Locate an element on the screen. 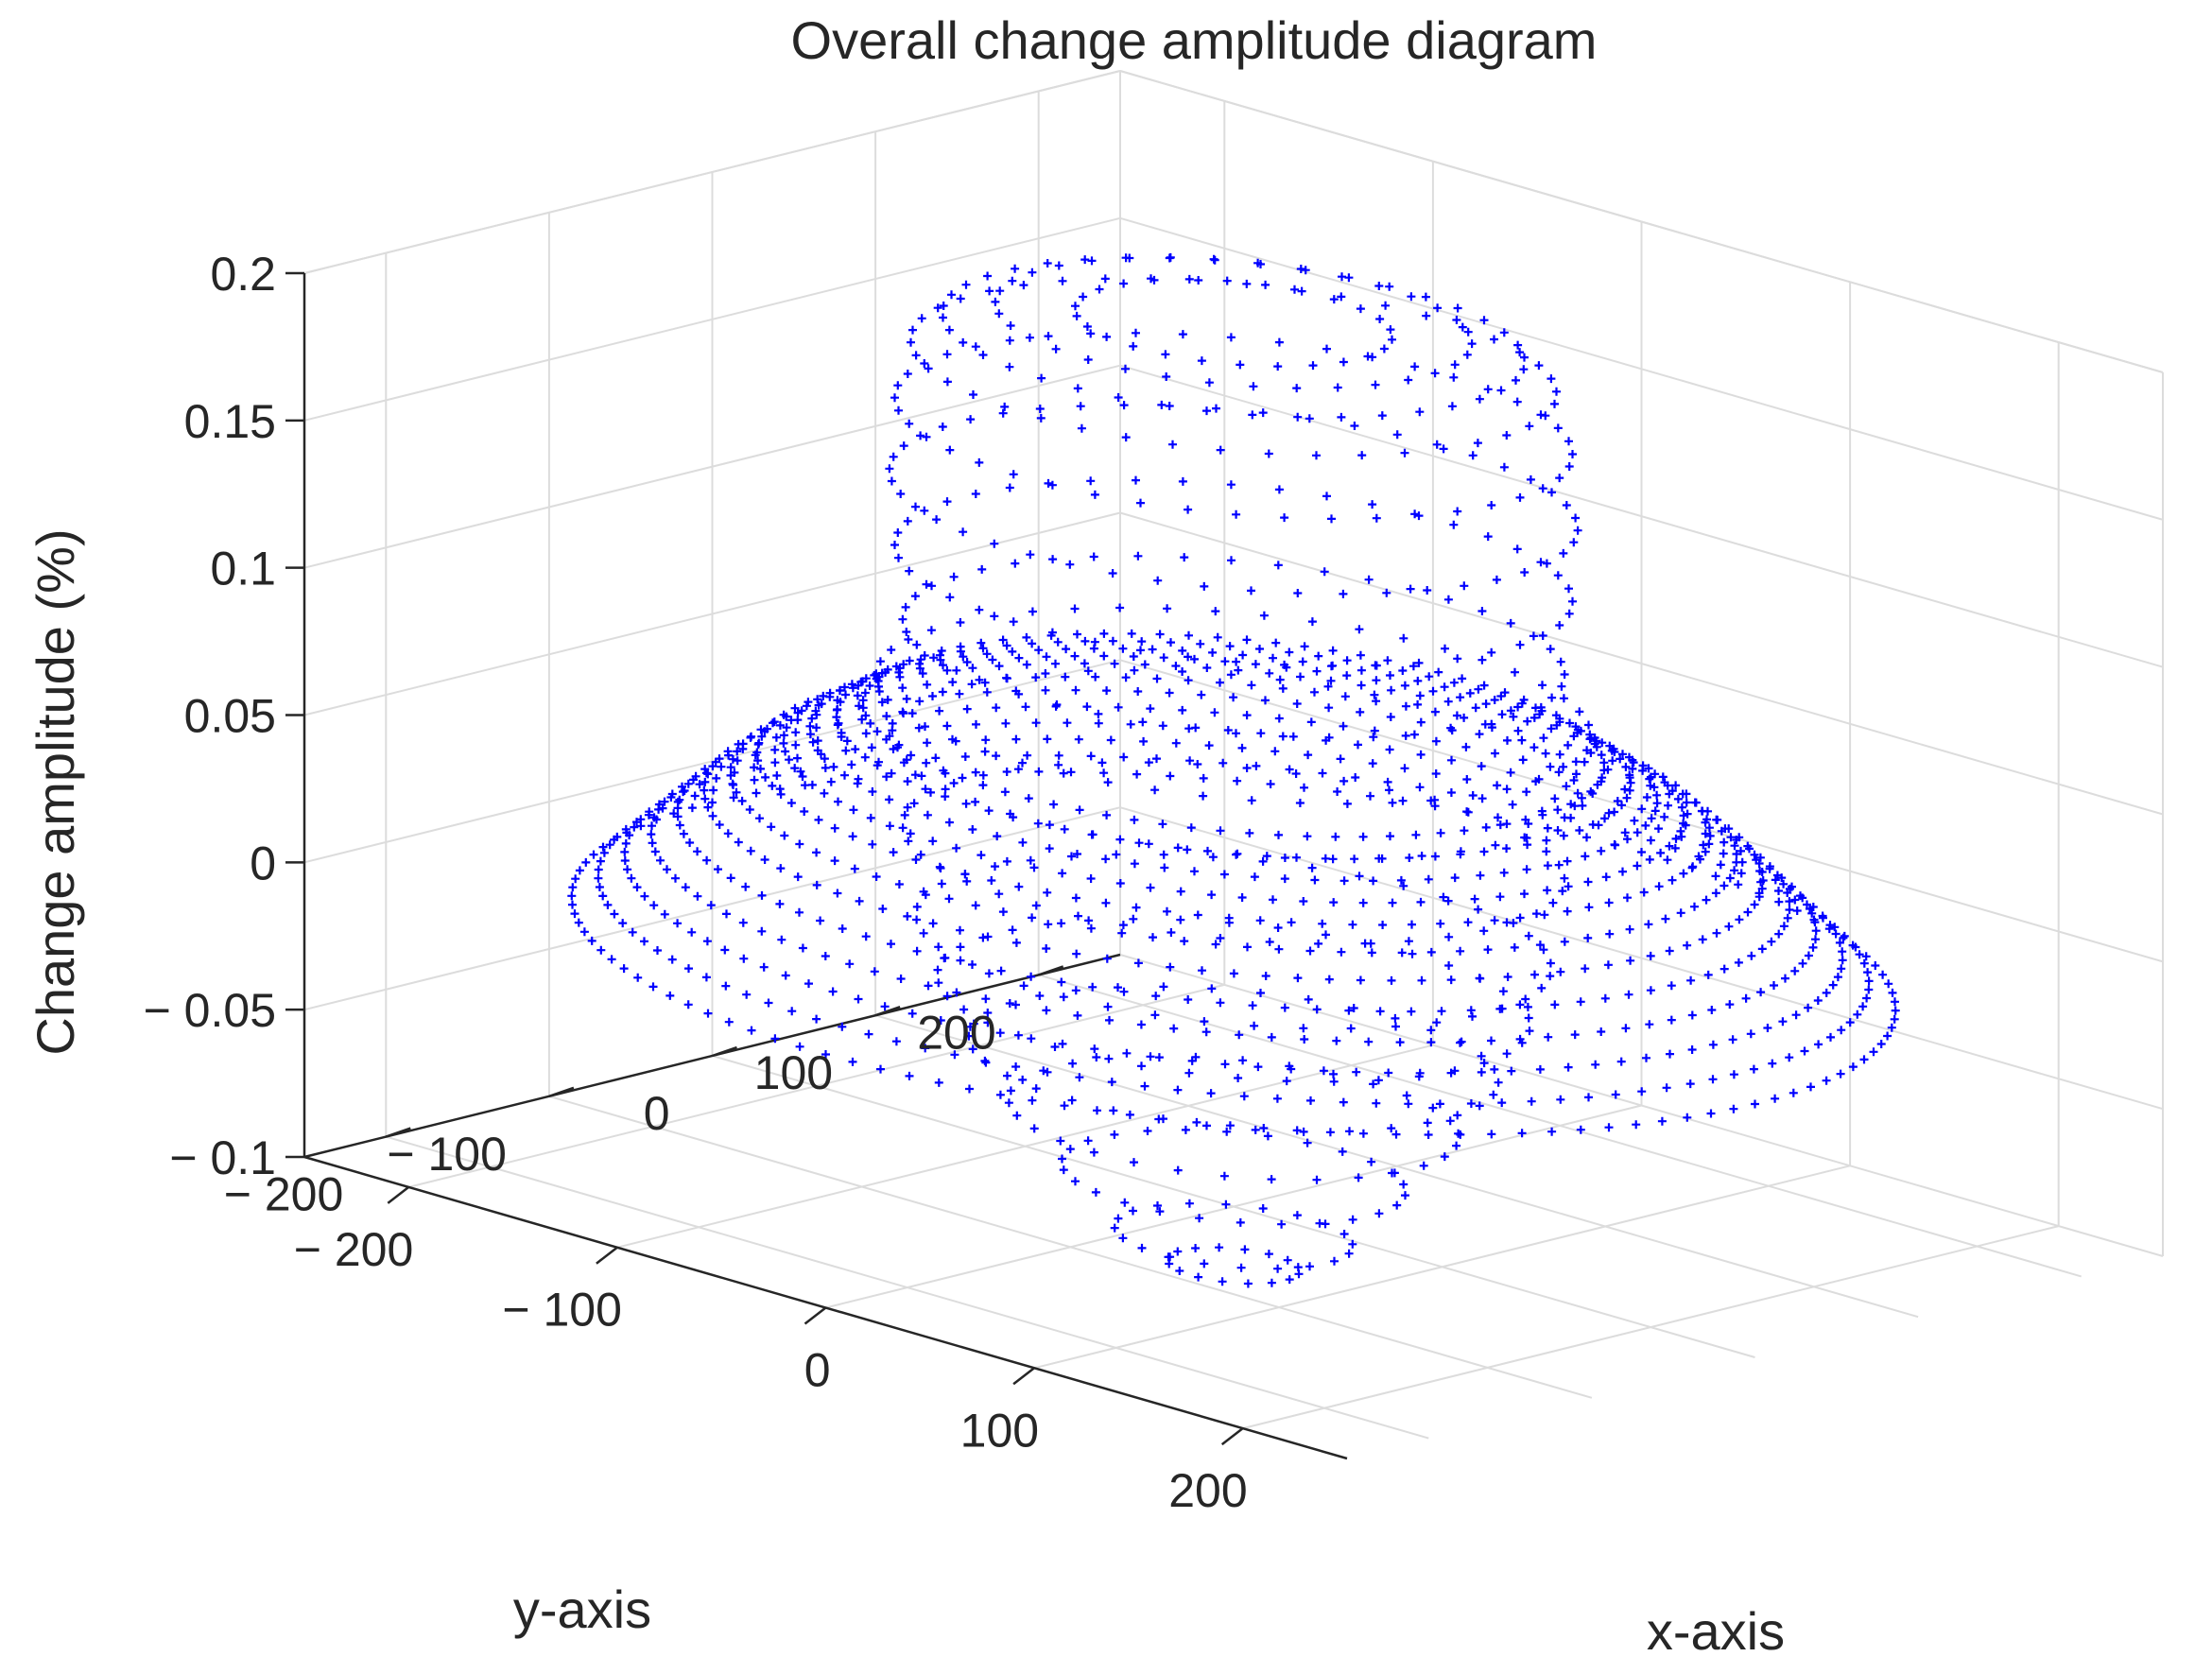  z-axis-title: Change amplitude (%) is located at coordinates (55, 791).